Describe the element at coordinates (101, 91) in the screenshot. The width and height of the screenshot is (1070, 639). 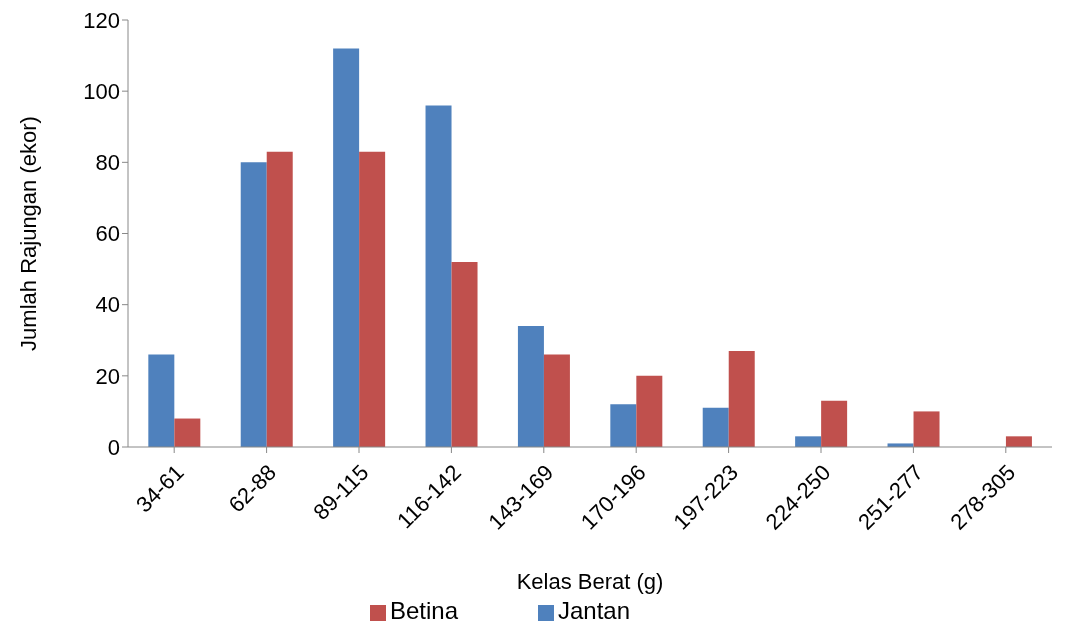
I see `y-tick-label: 100` at that location.